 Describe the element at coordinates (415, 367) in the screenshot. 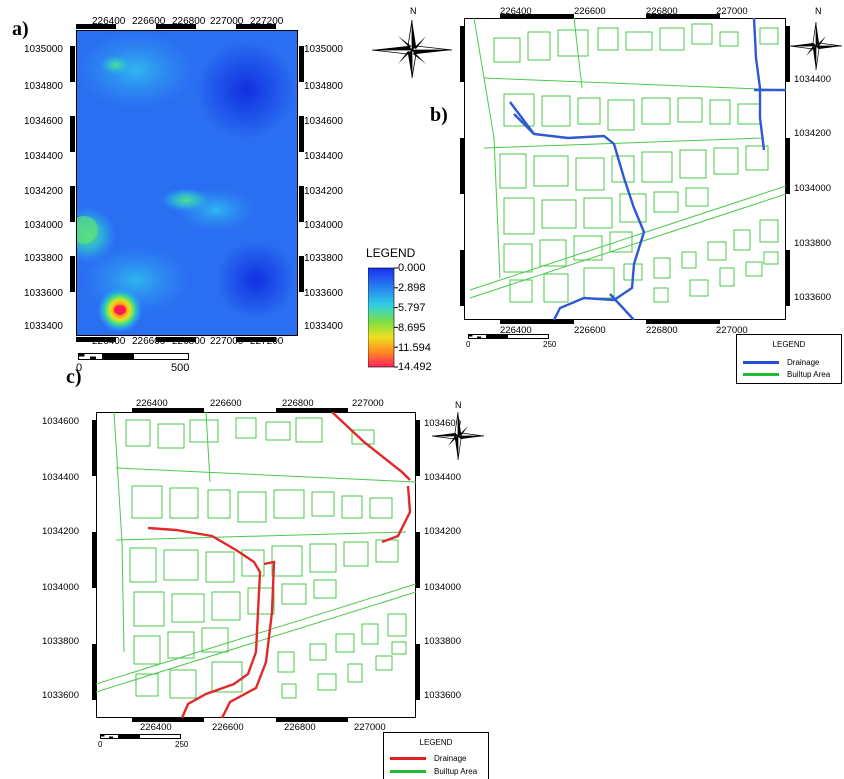

I see `legend-value: 14.492` at that location.